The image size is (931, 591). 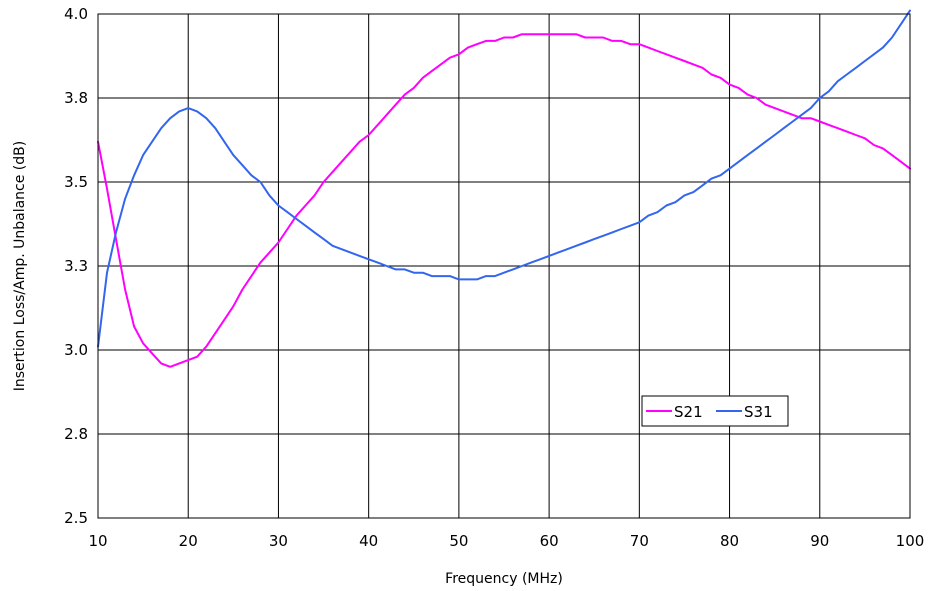 What do you see at coordinates (20, 266) in the screenshot?
I see `y-axis-title: Insertion Loss/Amp. Unbalance (dB)` at bounding box center [20, 266].